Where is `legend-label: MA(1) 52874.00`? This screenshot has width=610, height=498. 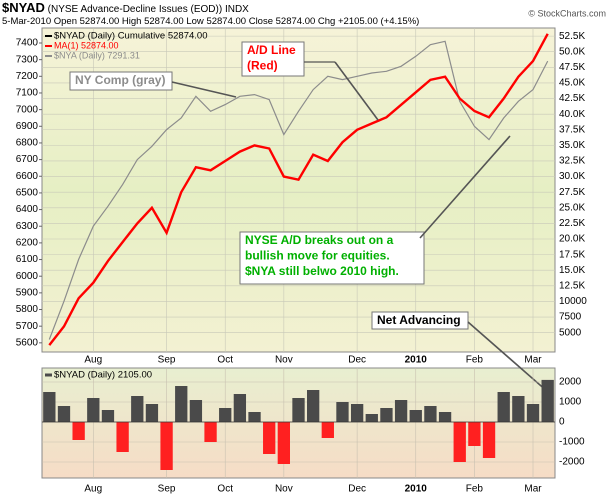 legend-label: MA(1) 52874.00 is located at coordinates (86, 45).